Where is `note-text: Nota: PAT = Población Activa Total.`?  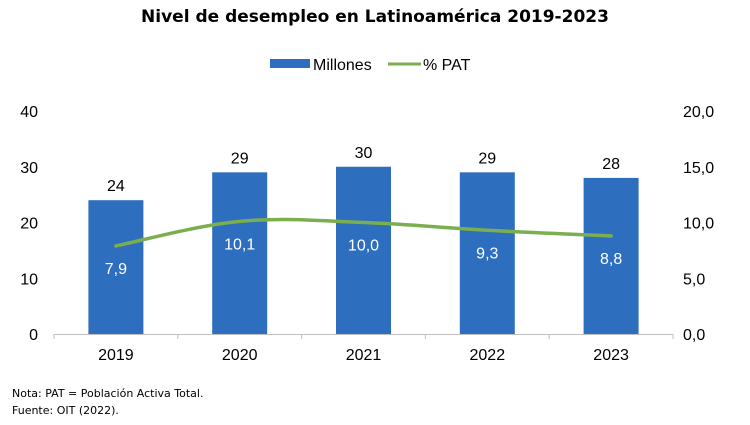
note-text: Nota: PAT = Población Activa Total. is located at coordinates (108, 393).